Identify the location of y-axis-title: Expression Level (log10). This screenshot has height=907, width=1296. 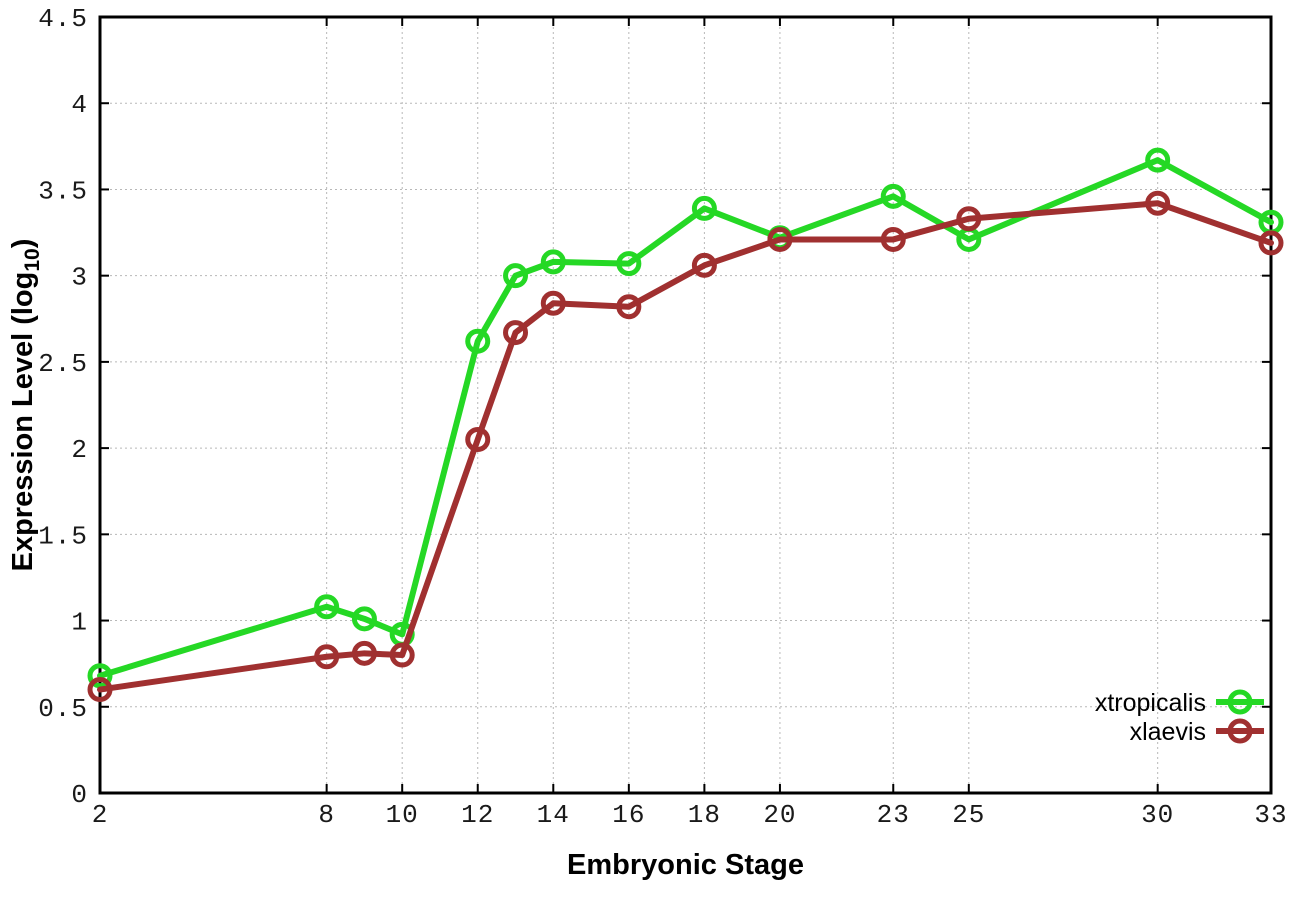
(26, 405).